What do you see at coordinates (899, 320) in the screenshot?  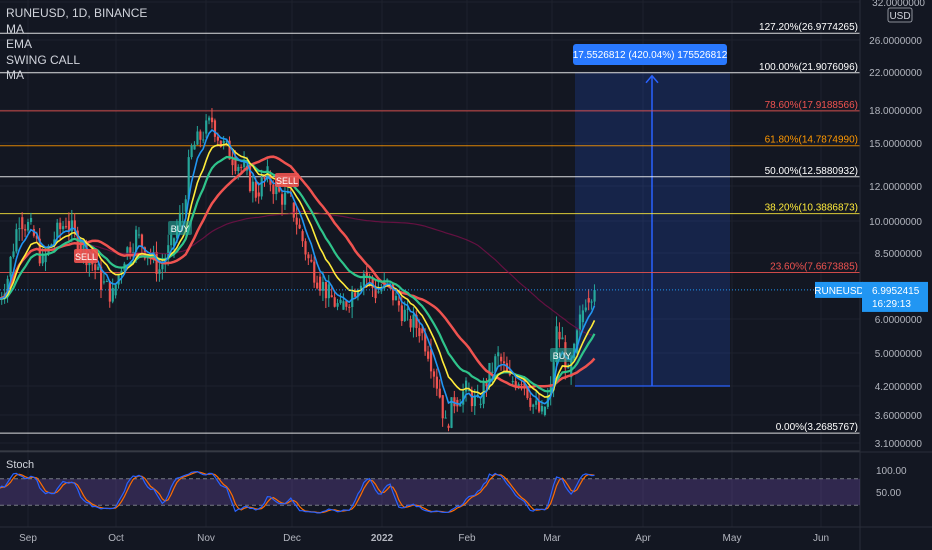 I see `price-tick-label: 6.0000000` at bounding box center [899, 320].